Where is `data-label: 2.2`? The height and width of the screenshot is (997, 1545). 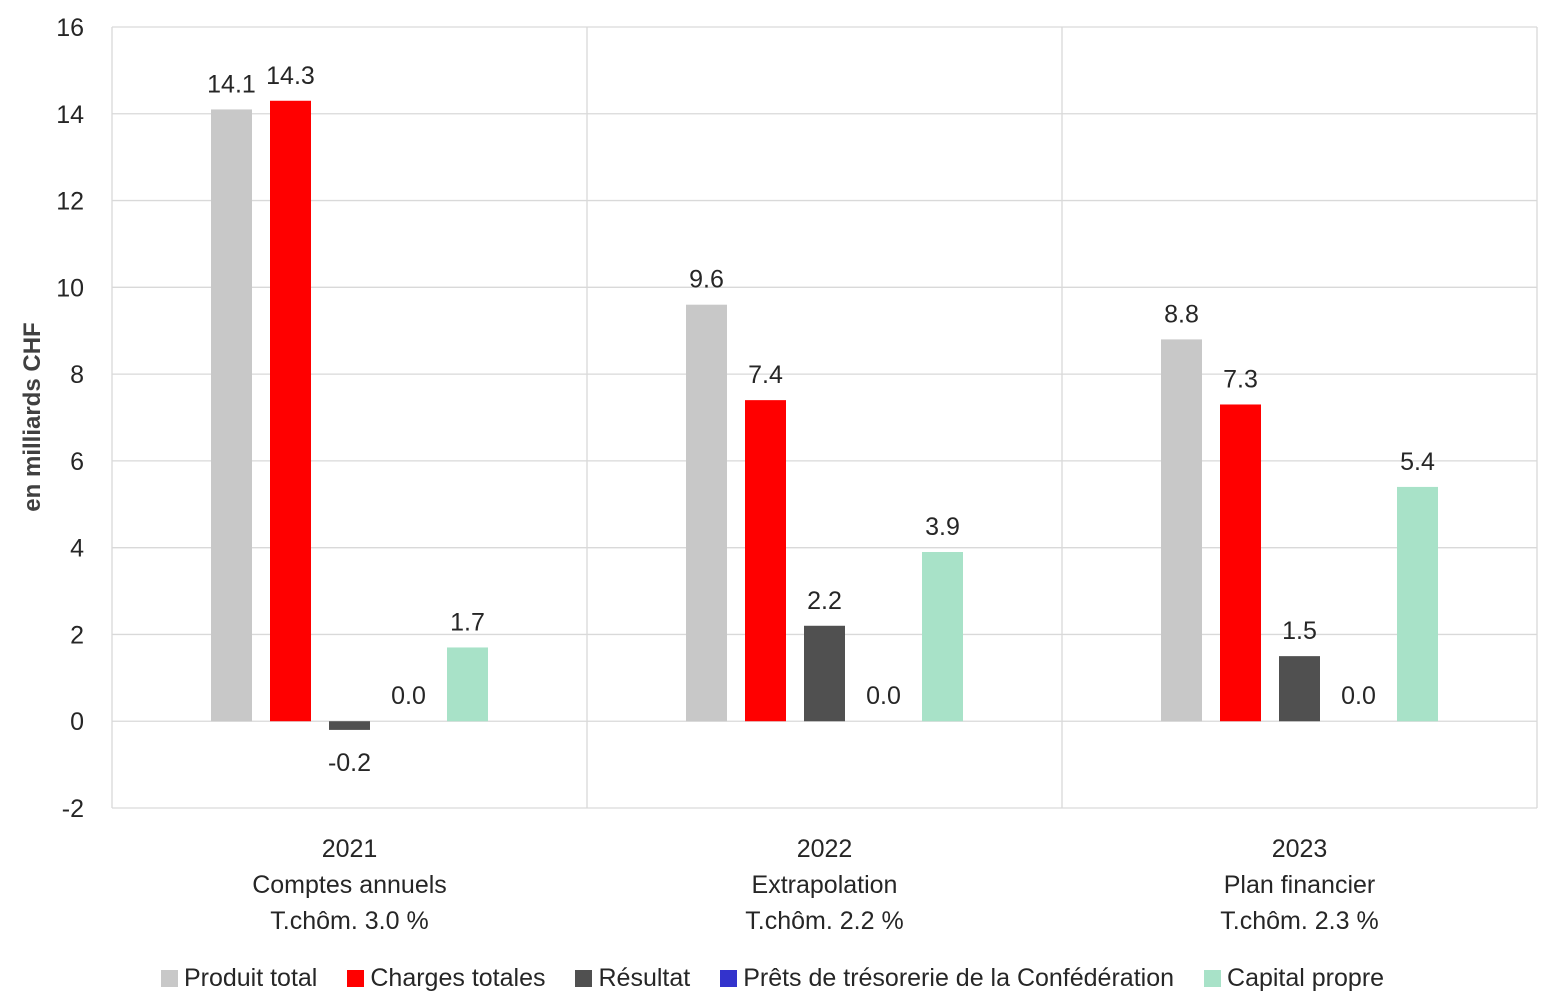
data-label: 2.2 is located at coordinates (824, 601).